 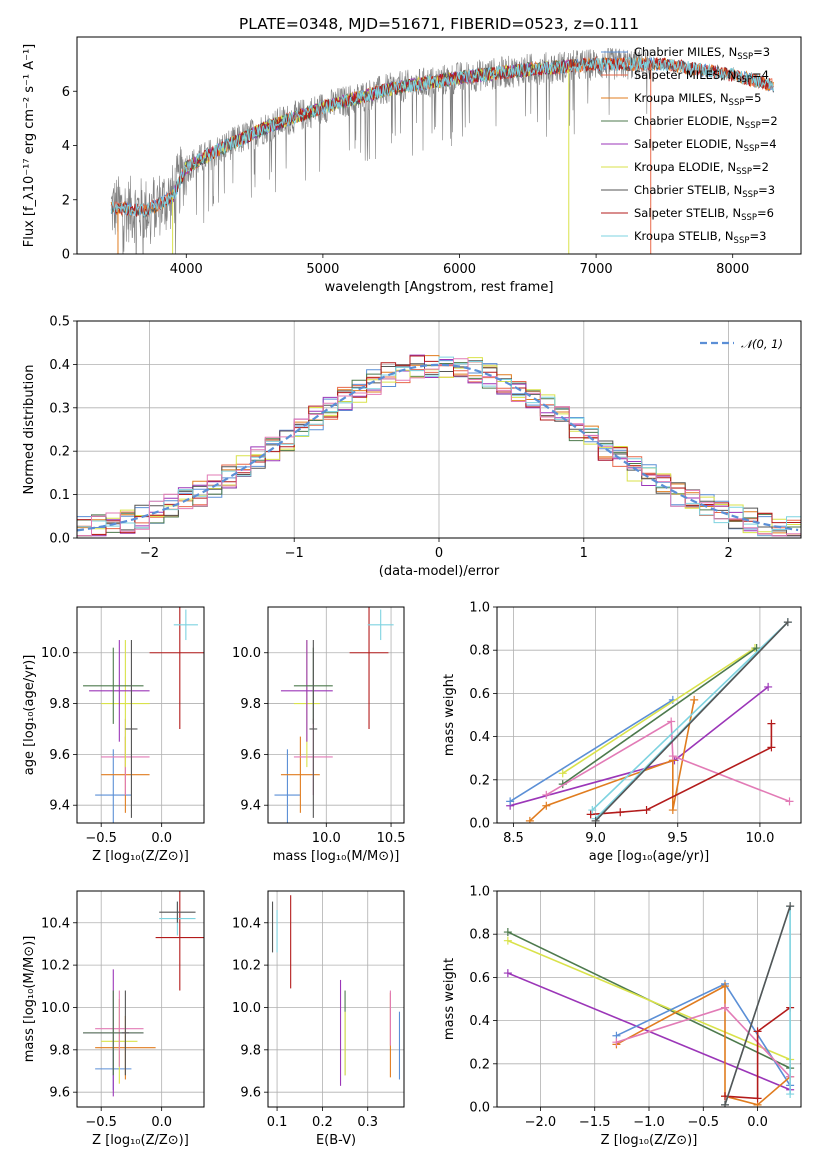 What do you see at coordinates (705, 145) in the screenshot?
I see `legend-entry-salpeter-elodie: Salpeter ELODIE, NSSP=4` at bounding box center [705, 145].